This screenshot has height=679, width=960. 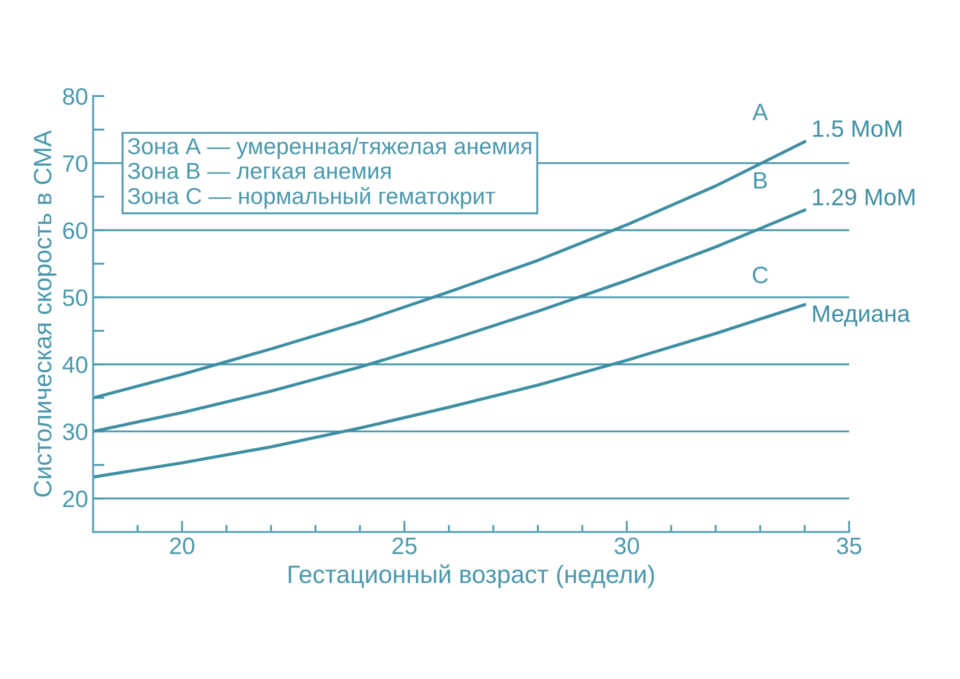 I want to click on y-tick-label: 70, so click(x=75, y=163).